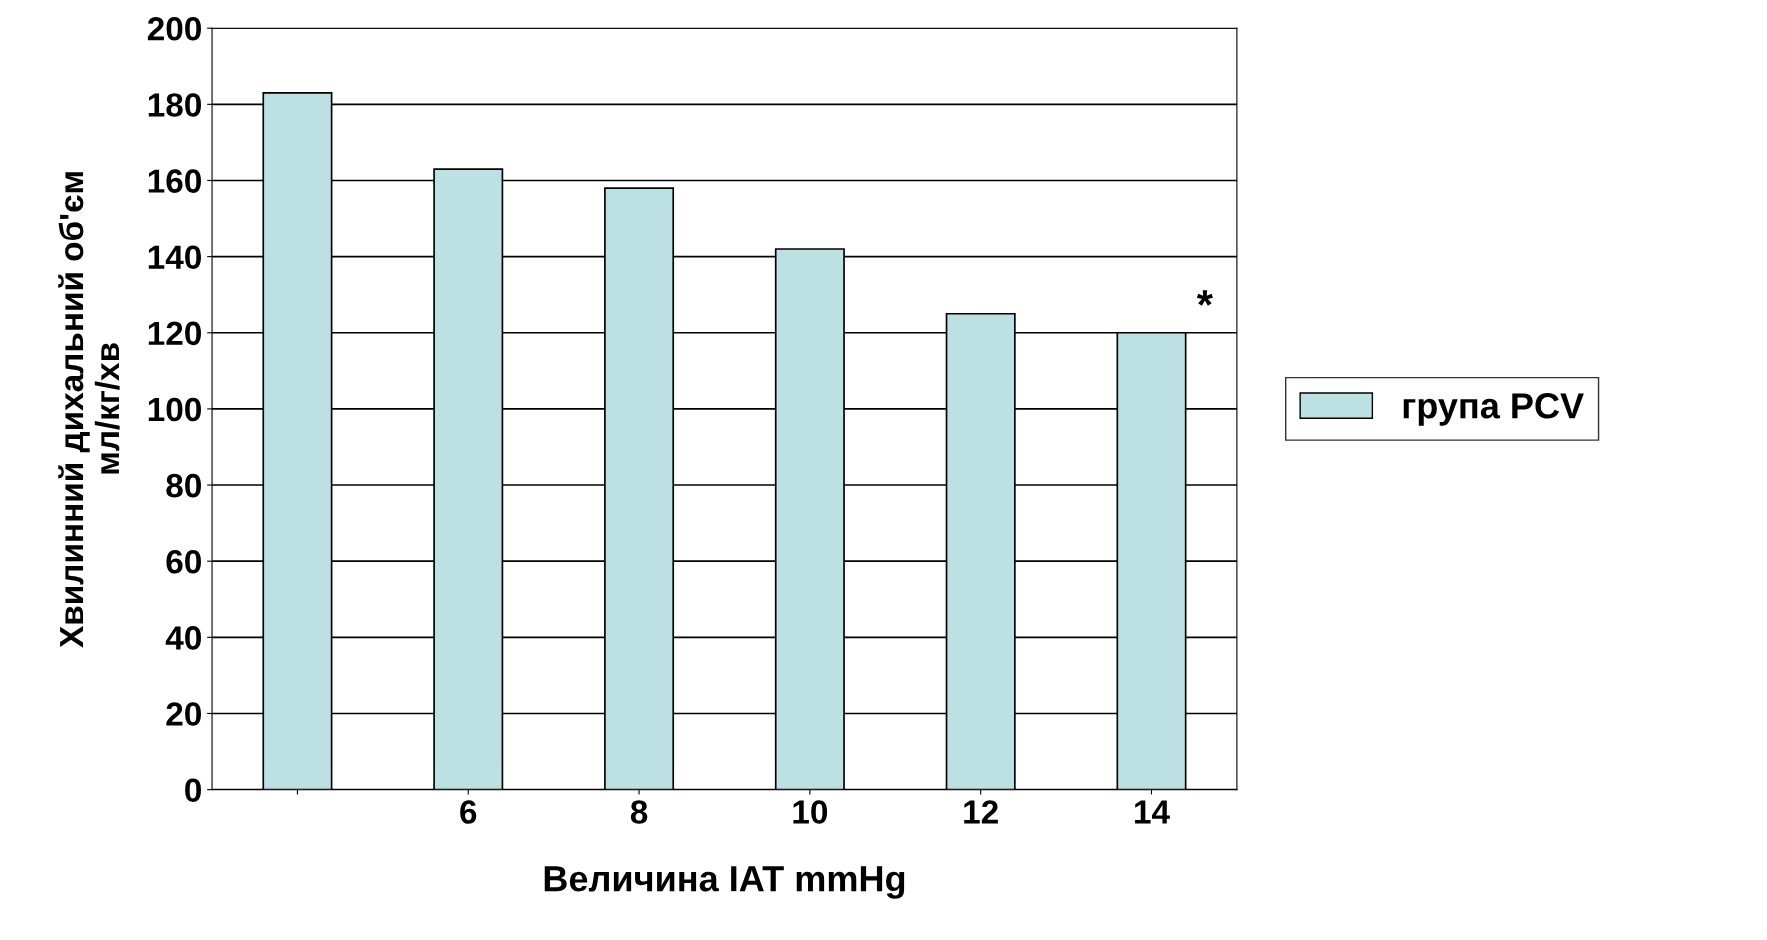 The height and width of the screenshot is (940, 1767). Describe the element at coordinates (468, 812) in the screenshot. I see `x-tick-label: 6` at that location.